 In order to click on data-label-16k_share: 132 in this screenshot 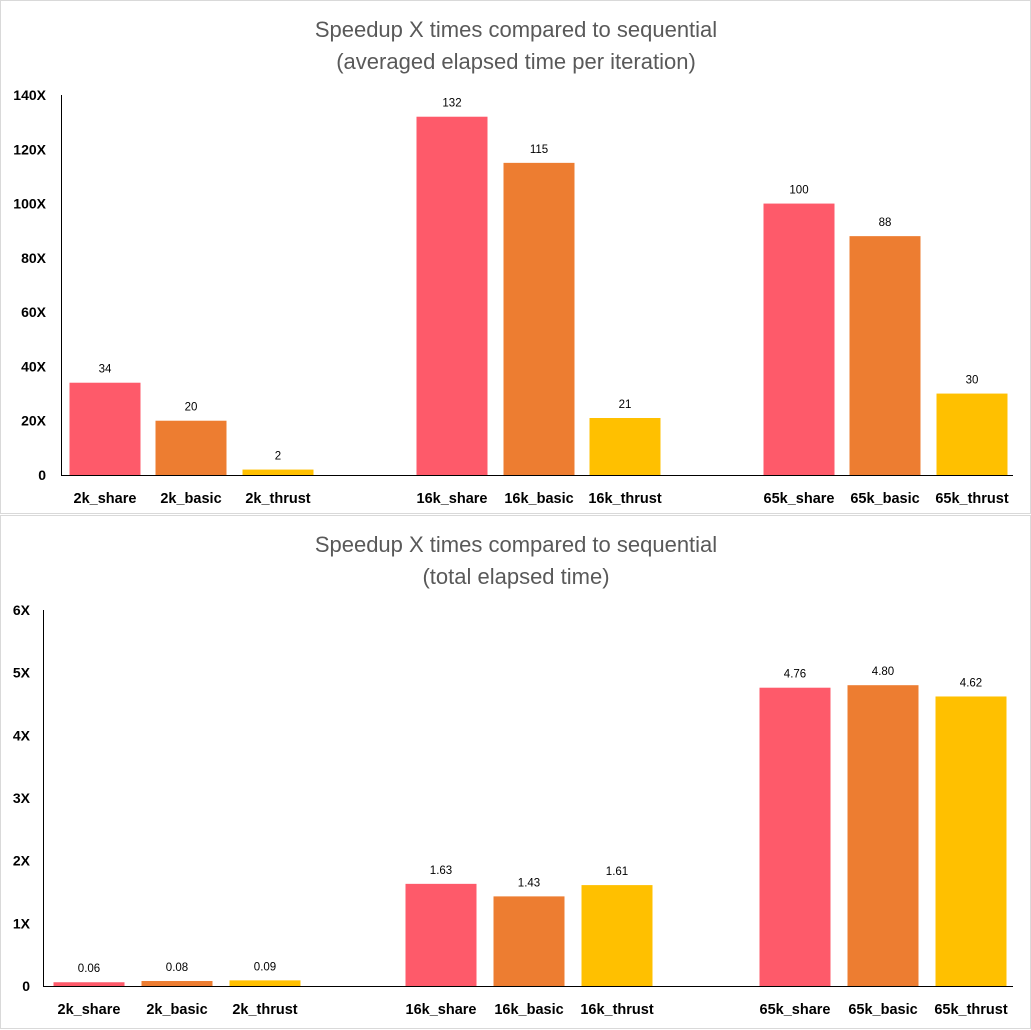, I will do `click(451, 104)`.